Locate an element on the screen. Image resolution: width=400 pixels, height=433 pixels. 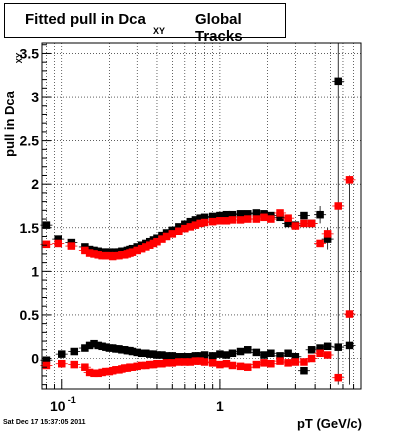
y-tick-label: 1.5 is located at coordinates (30, 228).